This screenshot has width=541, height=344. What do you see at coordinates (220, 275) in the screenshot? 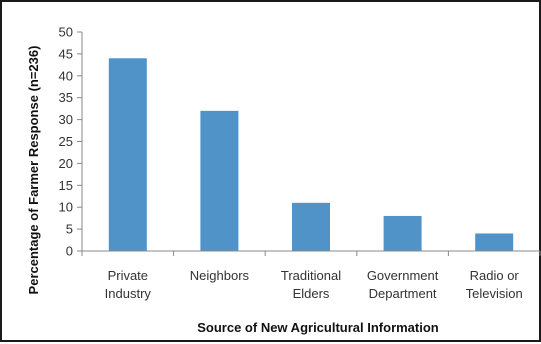
I see `x-category-label: Neighbors` at bounding box center [220, 275].